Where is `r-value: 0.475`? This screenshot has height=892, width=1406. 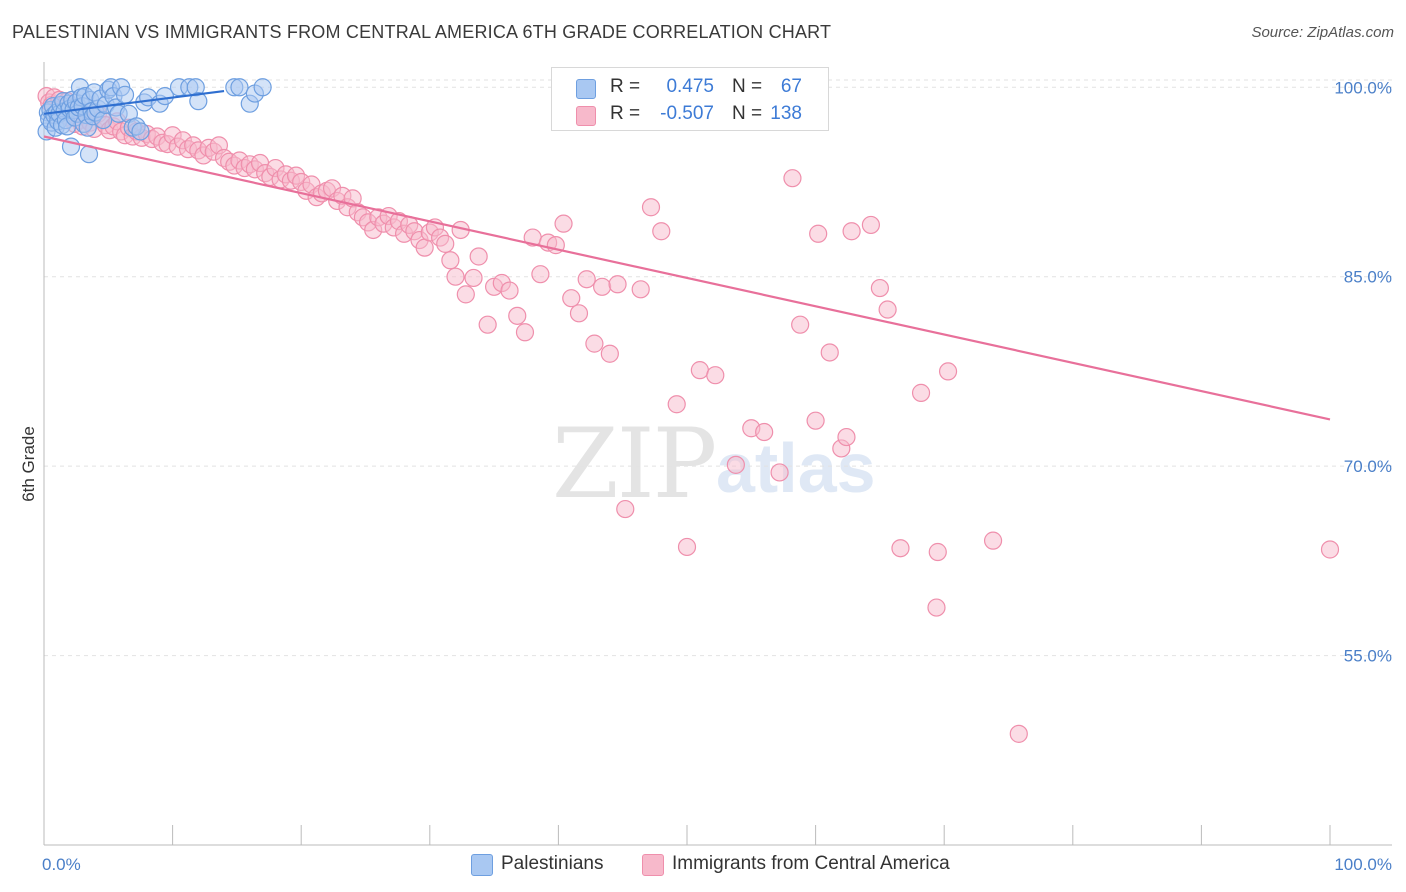 r-value: 0.475 is located at coordinates (690, 86).